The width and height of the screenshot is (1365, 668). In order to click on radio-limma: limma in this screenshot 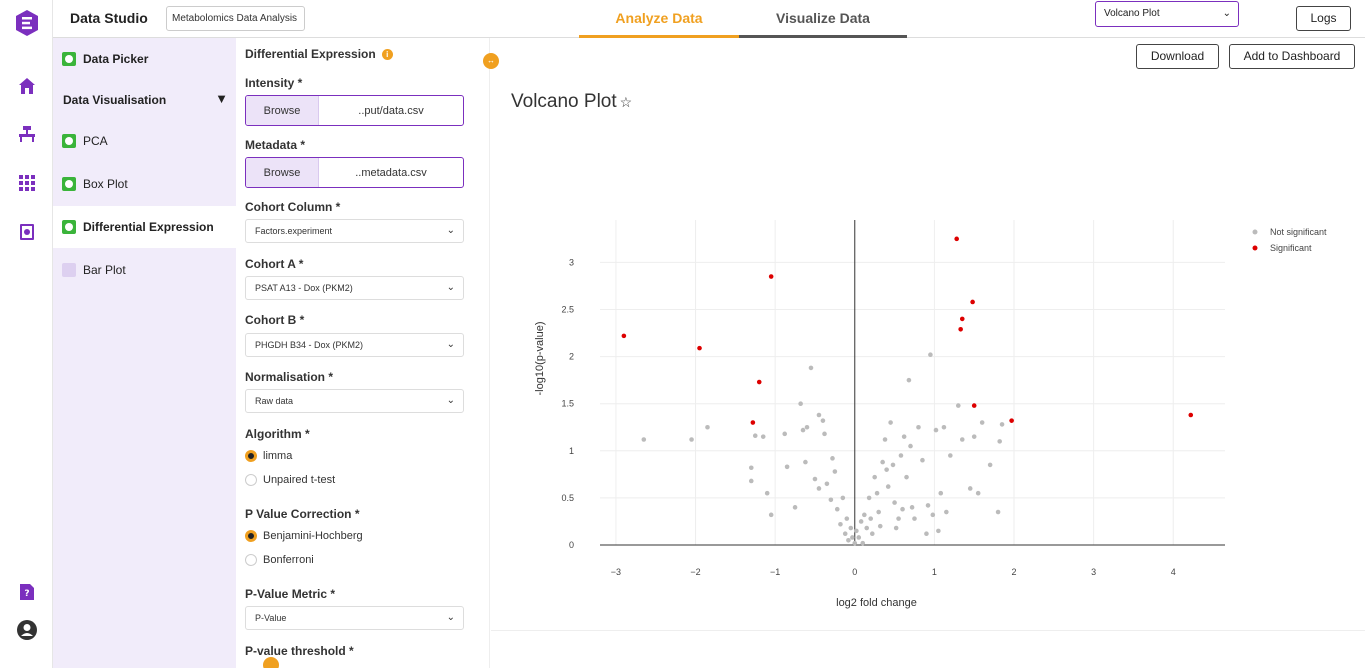, I will do `click(268, 456)`.